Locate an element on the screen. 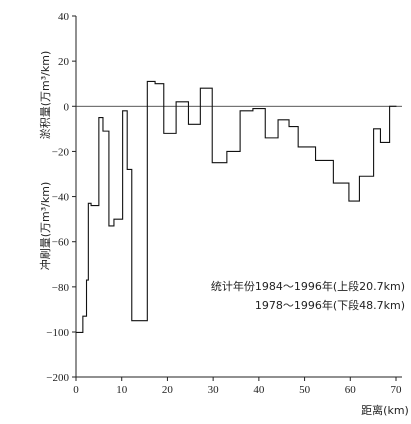  y-axis-title-lower: 冲刷量(万m³/km) is located at coordinates (45, 226).